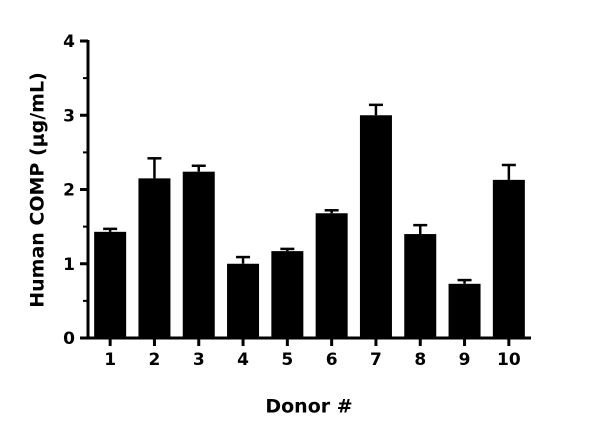 This screenshot has width=600, height=440. Describe the element at coordinates (308, 407) in the screenshot. I see `x-axis-title: Donor #` at that location.